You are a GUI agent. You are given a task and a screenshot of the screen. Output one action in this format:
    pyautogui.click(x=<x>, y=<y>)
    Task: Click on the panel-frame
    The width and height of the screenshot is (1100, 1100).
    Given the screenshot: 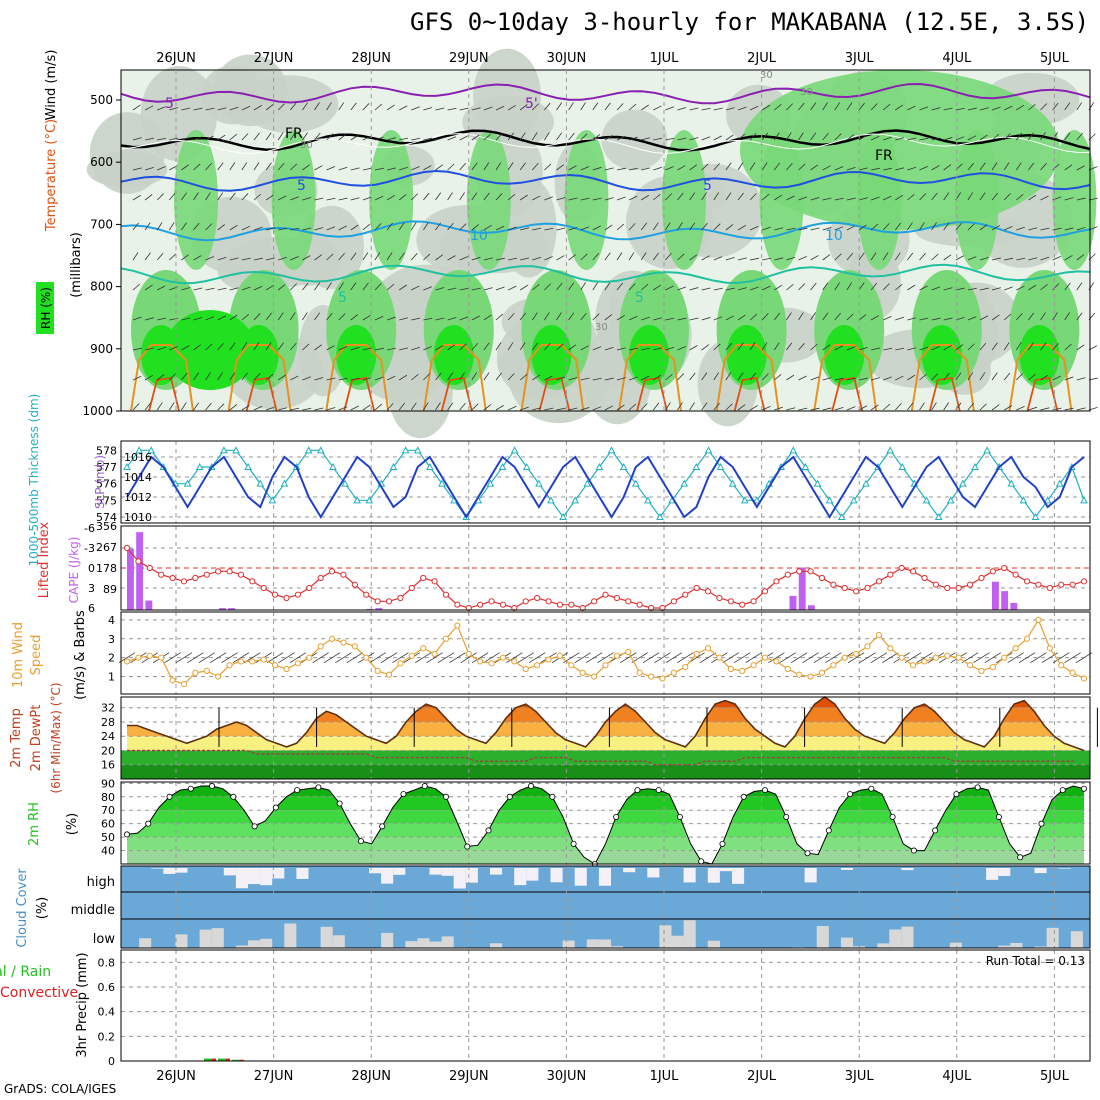 What is the action you would take?
    pyautogui.click(x=605, y=907)
    